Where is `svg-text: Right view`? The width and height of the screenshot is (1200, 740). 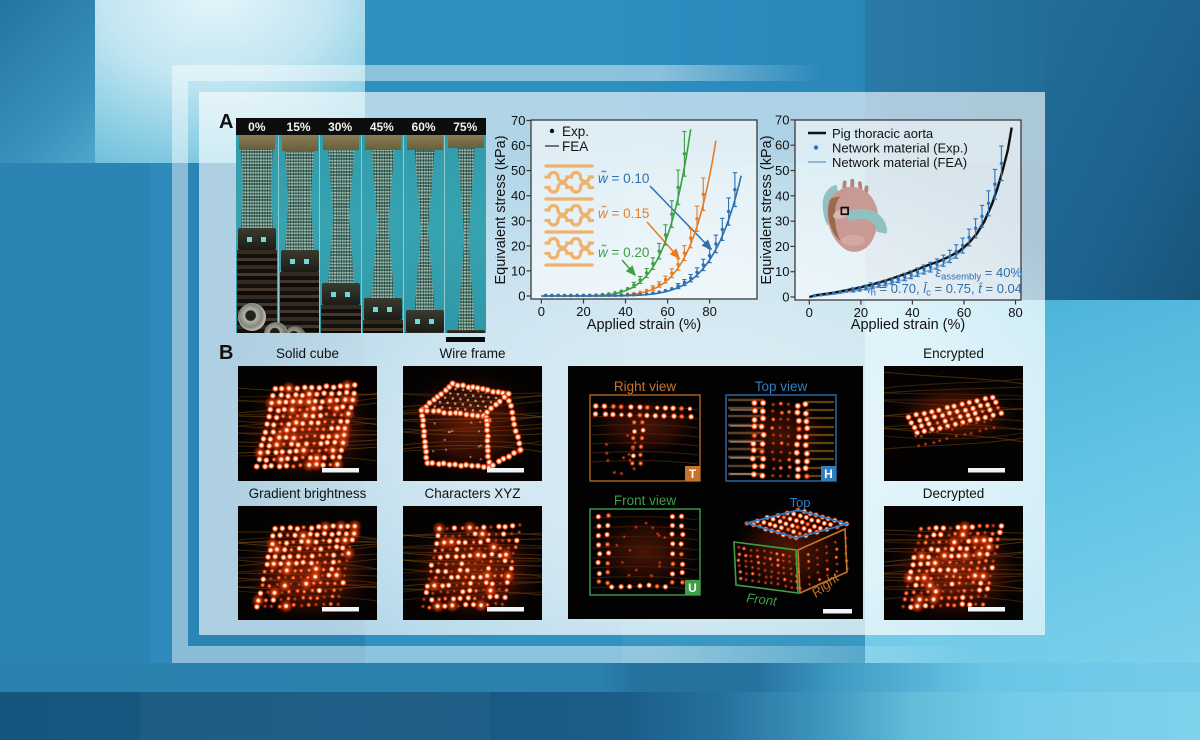 svg-text: Right view is located at coordinates (645, 386).